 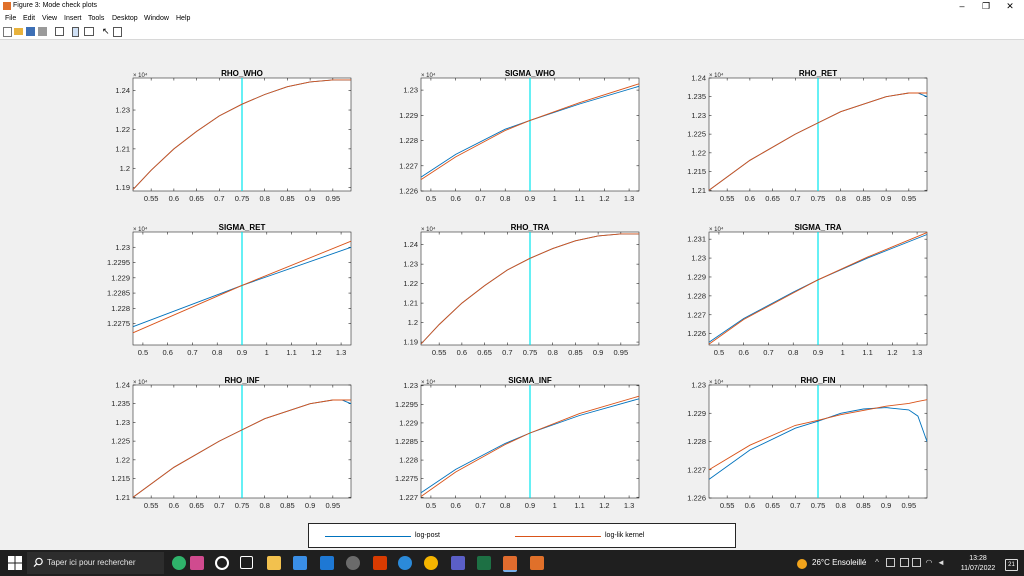 I want to click on menu-window: Window, so click(x=156, y=18).